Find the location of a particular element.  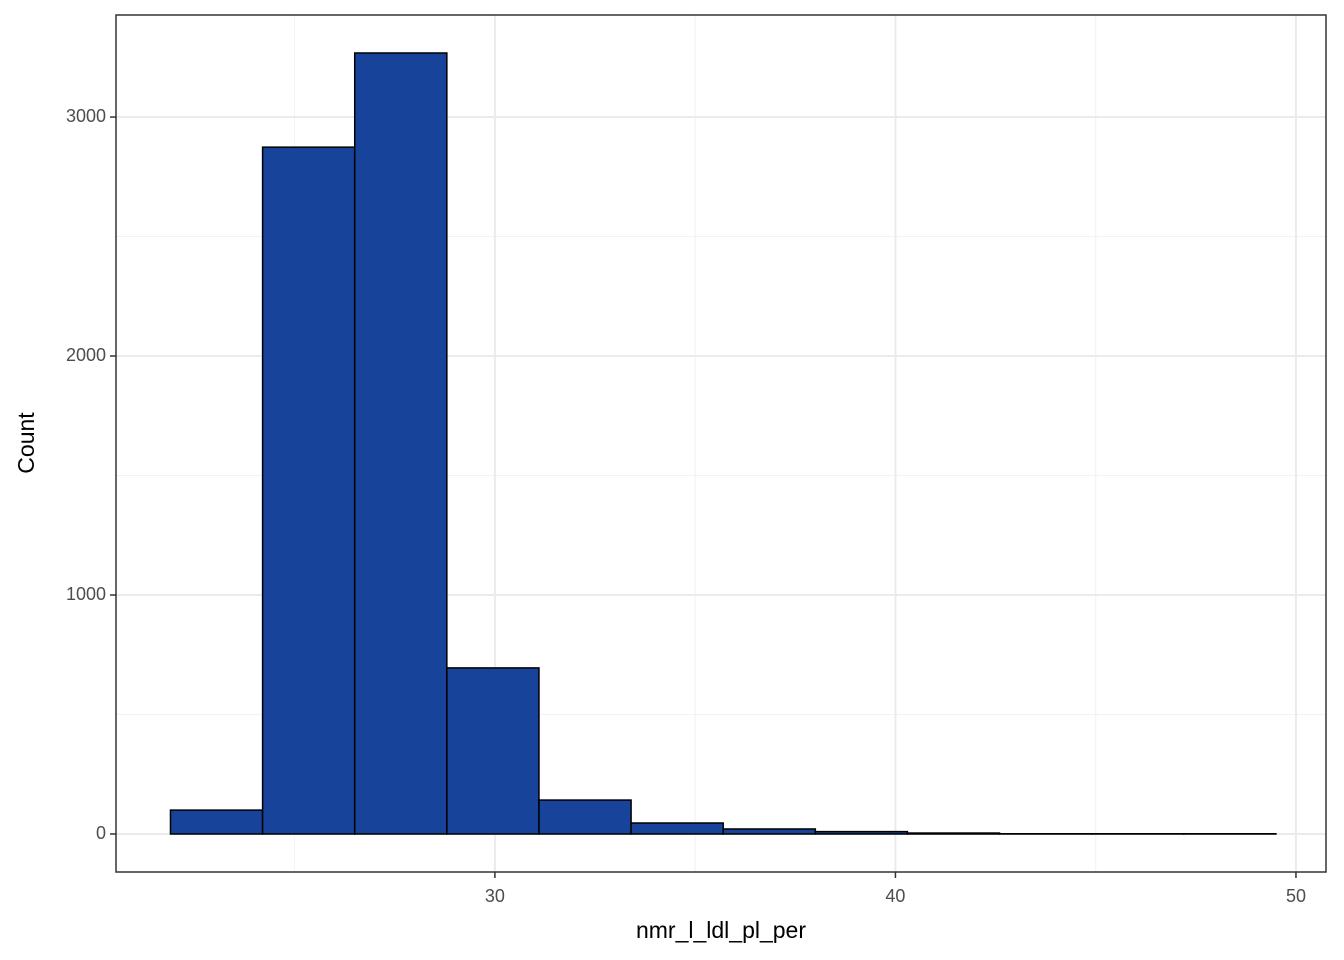

y-tick-label: 2000 is located at coordinates (86, 355).